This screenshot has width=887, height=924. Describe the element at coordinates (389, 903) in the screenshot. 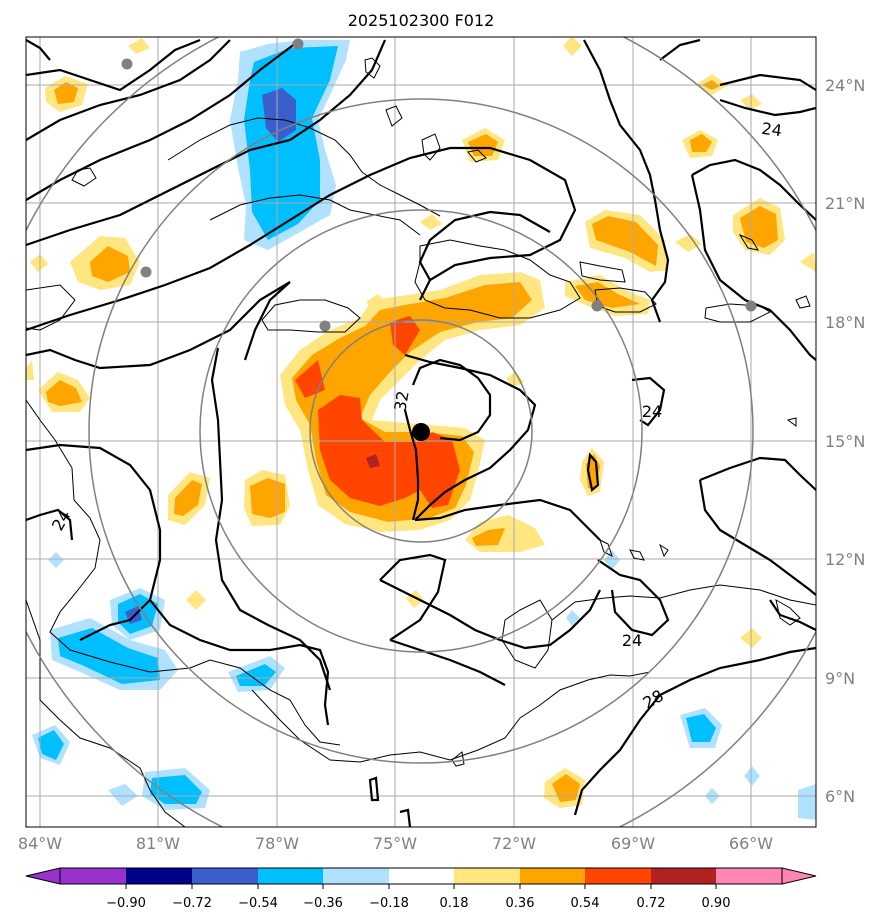

I see `colorbar-label: −0.18` at that location.